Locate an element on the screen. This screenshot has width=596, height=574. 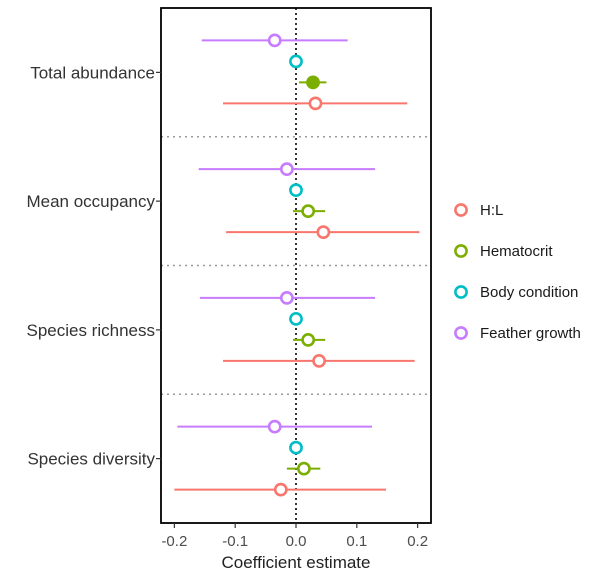
legend-label: Hematocrit is located at coordinates (516, 251).